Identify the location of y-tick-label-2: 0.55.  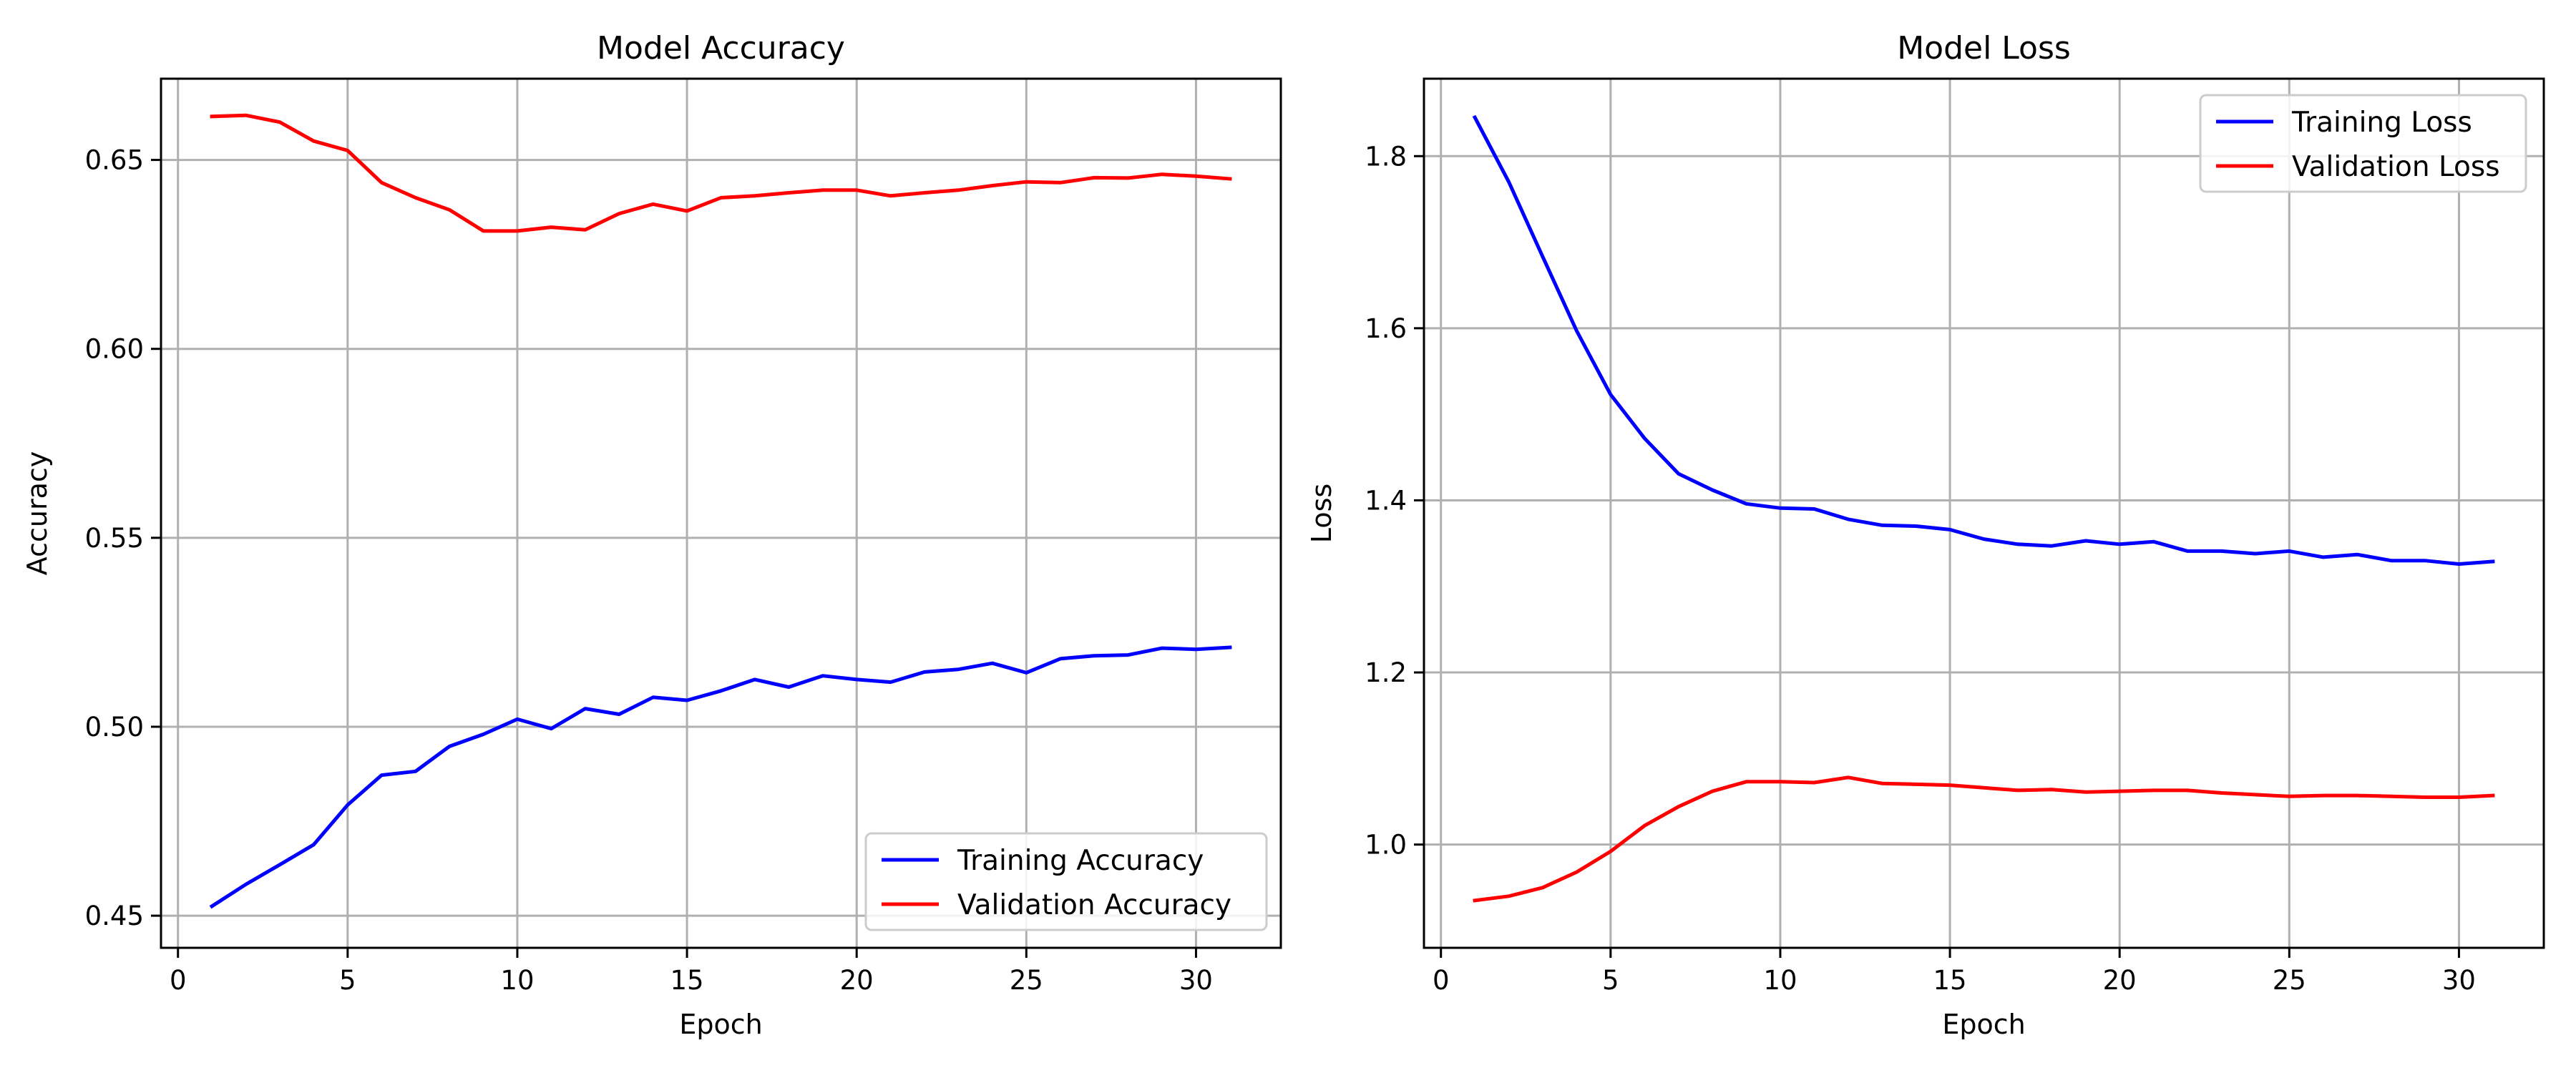
(114, 538).